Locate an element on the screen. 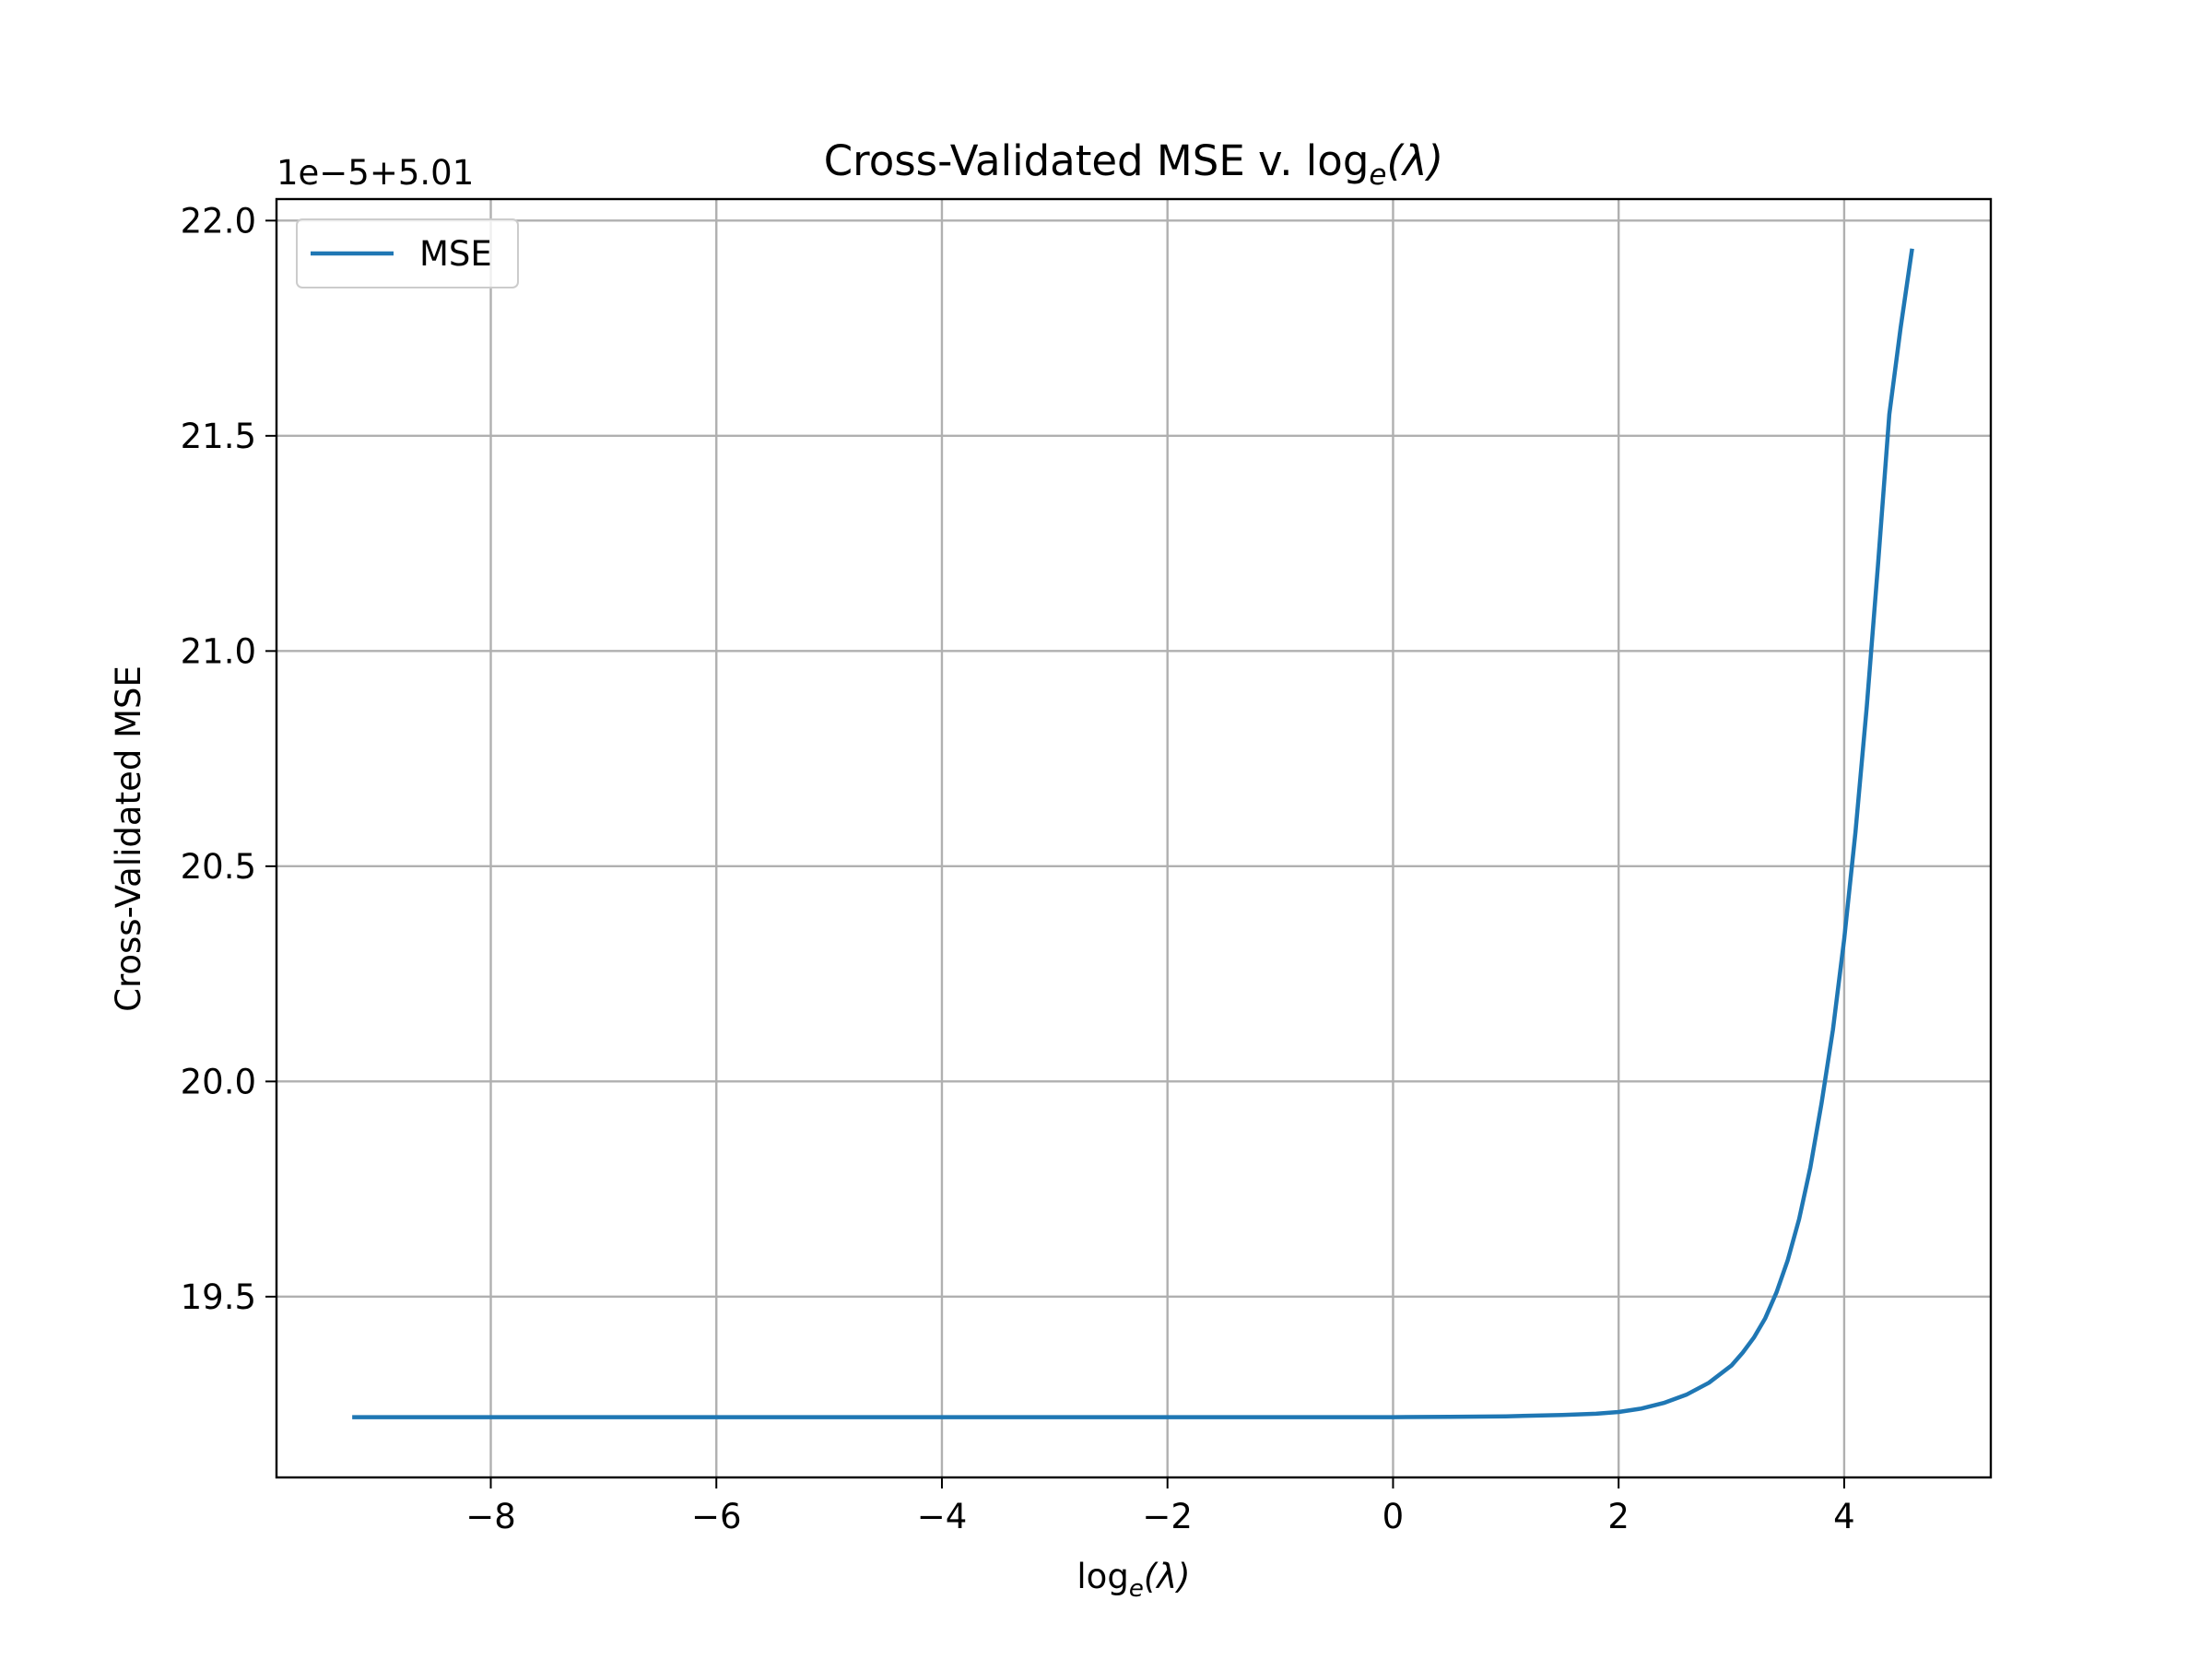  x-tick-label: −6 is located at coordinates (716, 1516).